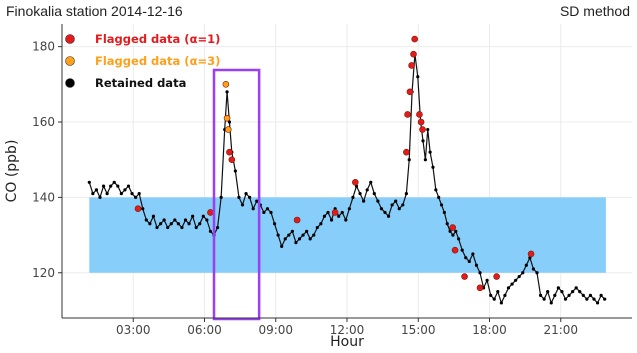 The height and width of the screenshot is (353, 637). Describe the element at coordinates (157, 39) in the screenshot. I see `legend-label-0: Flagged data (α=1)` at that location.